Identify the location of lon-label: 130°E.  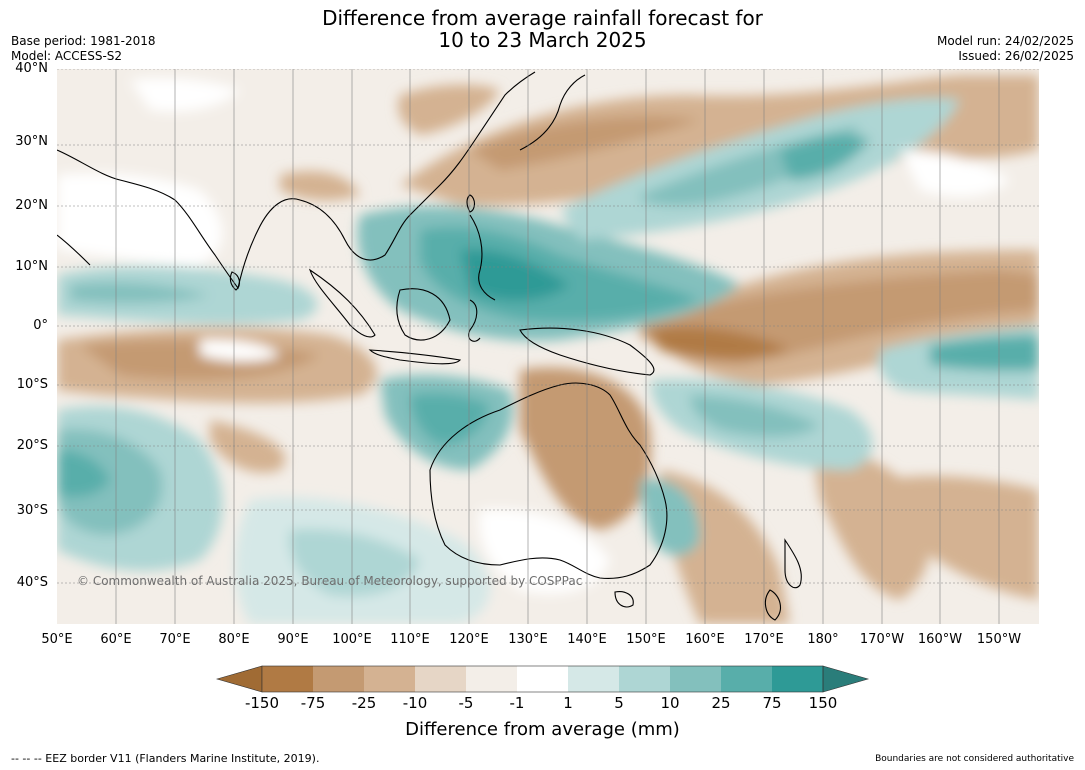
(528, 639).